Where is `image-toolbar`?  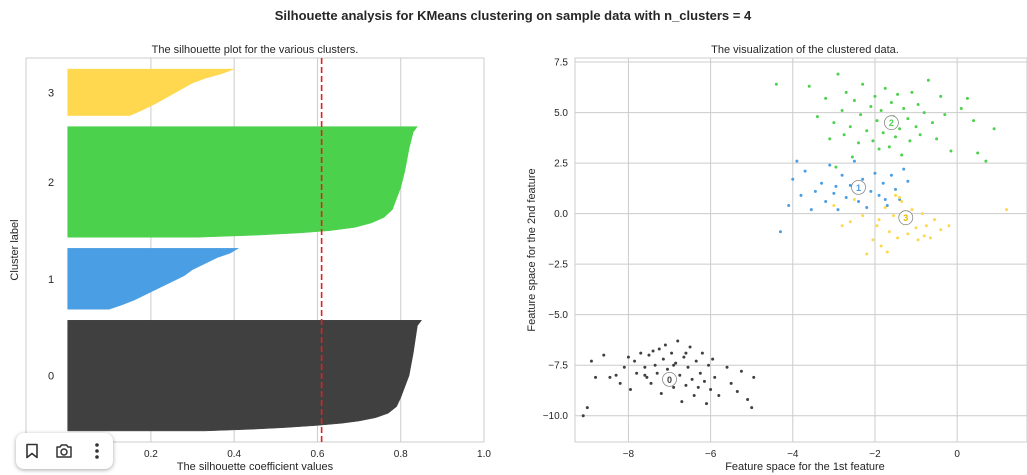
image-toolbar is located at coordinates (64, 451).